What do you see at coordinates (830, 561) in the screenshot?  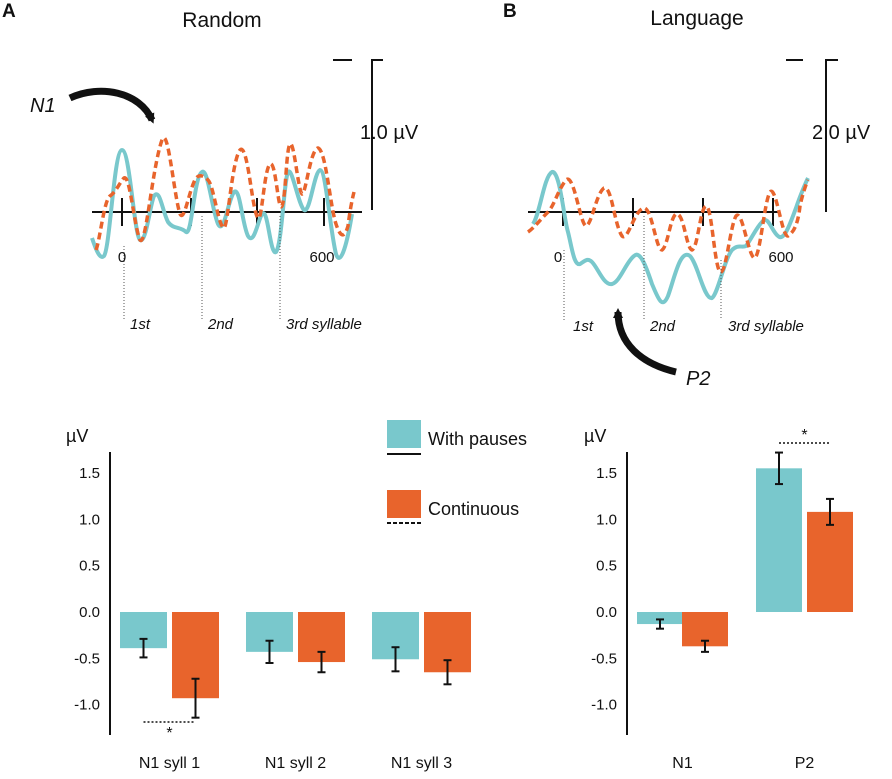 I see `bar-continuous` at bounding box center [830, 561].